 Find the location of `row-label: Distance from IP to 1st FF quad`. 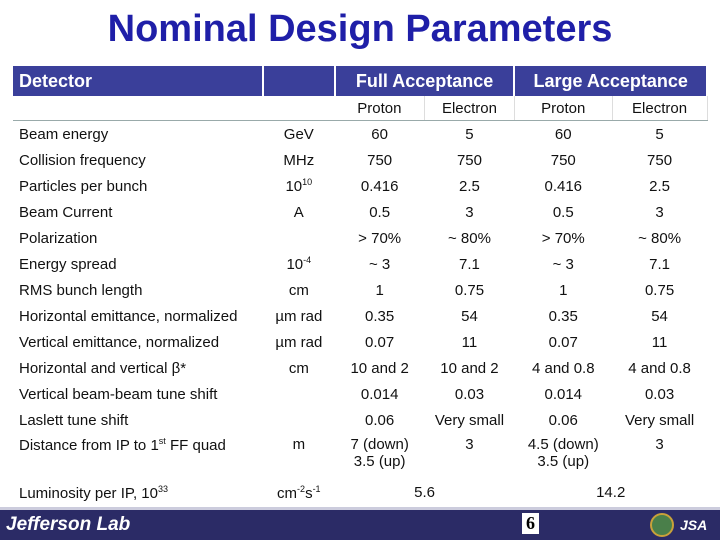

row-label: Distance from IP to 1st FF quad is located at coordinates (122, 445).